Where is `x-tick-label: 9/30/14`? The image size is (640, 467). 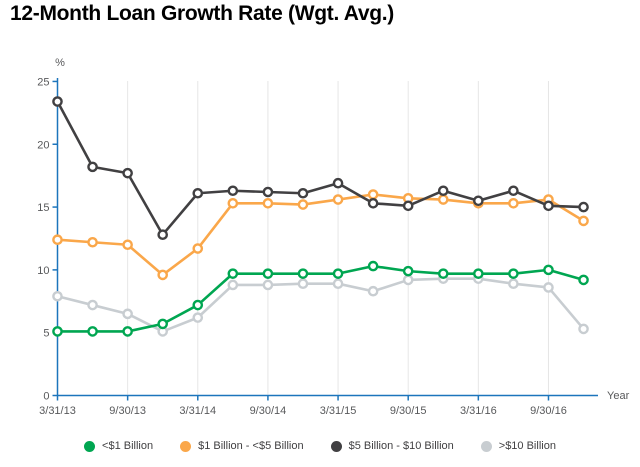 x-tick-label: 9/30/14 is located at coordinates (268, 411).